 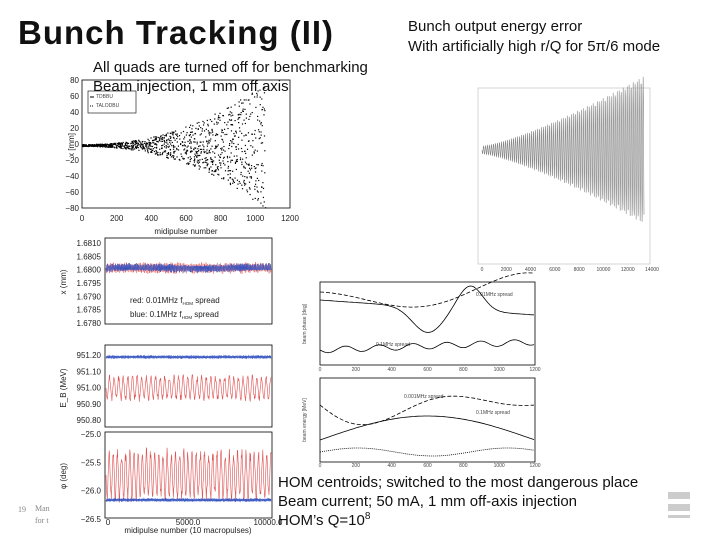 I want to click on y-tick-label: 1.6785, so click(x=89, y=310).